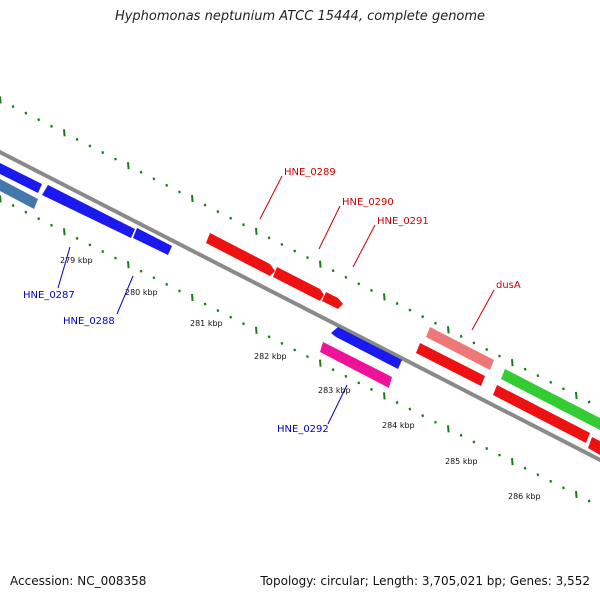 Image resolution: width=600 pixels, height=600 pixels. I want to click on gene-label-dusa: dusA, so click(508, 285).